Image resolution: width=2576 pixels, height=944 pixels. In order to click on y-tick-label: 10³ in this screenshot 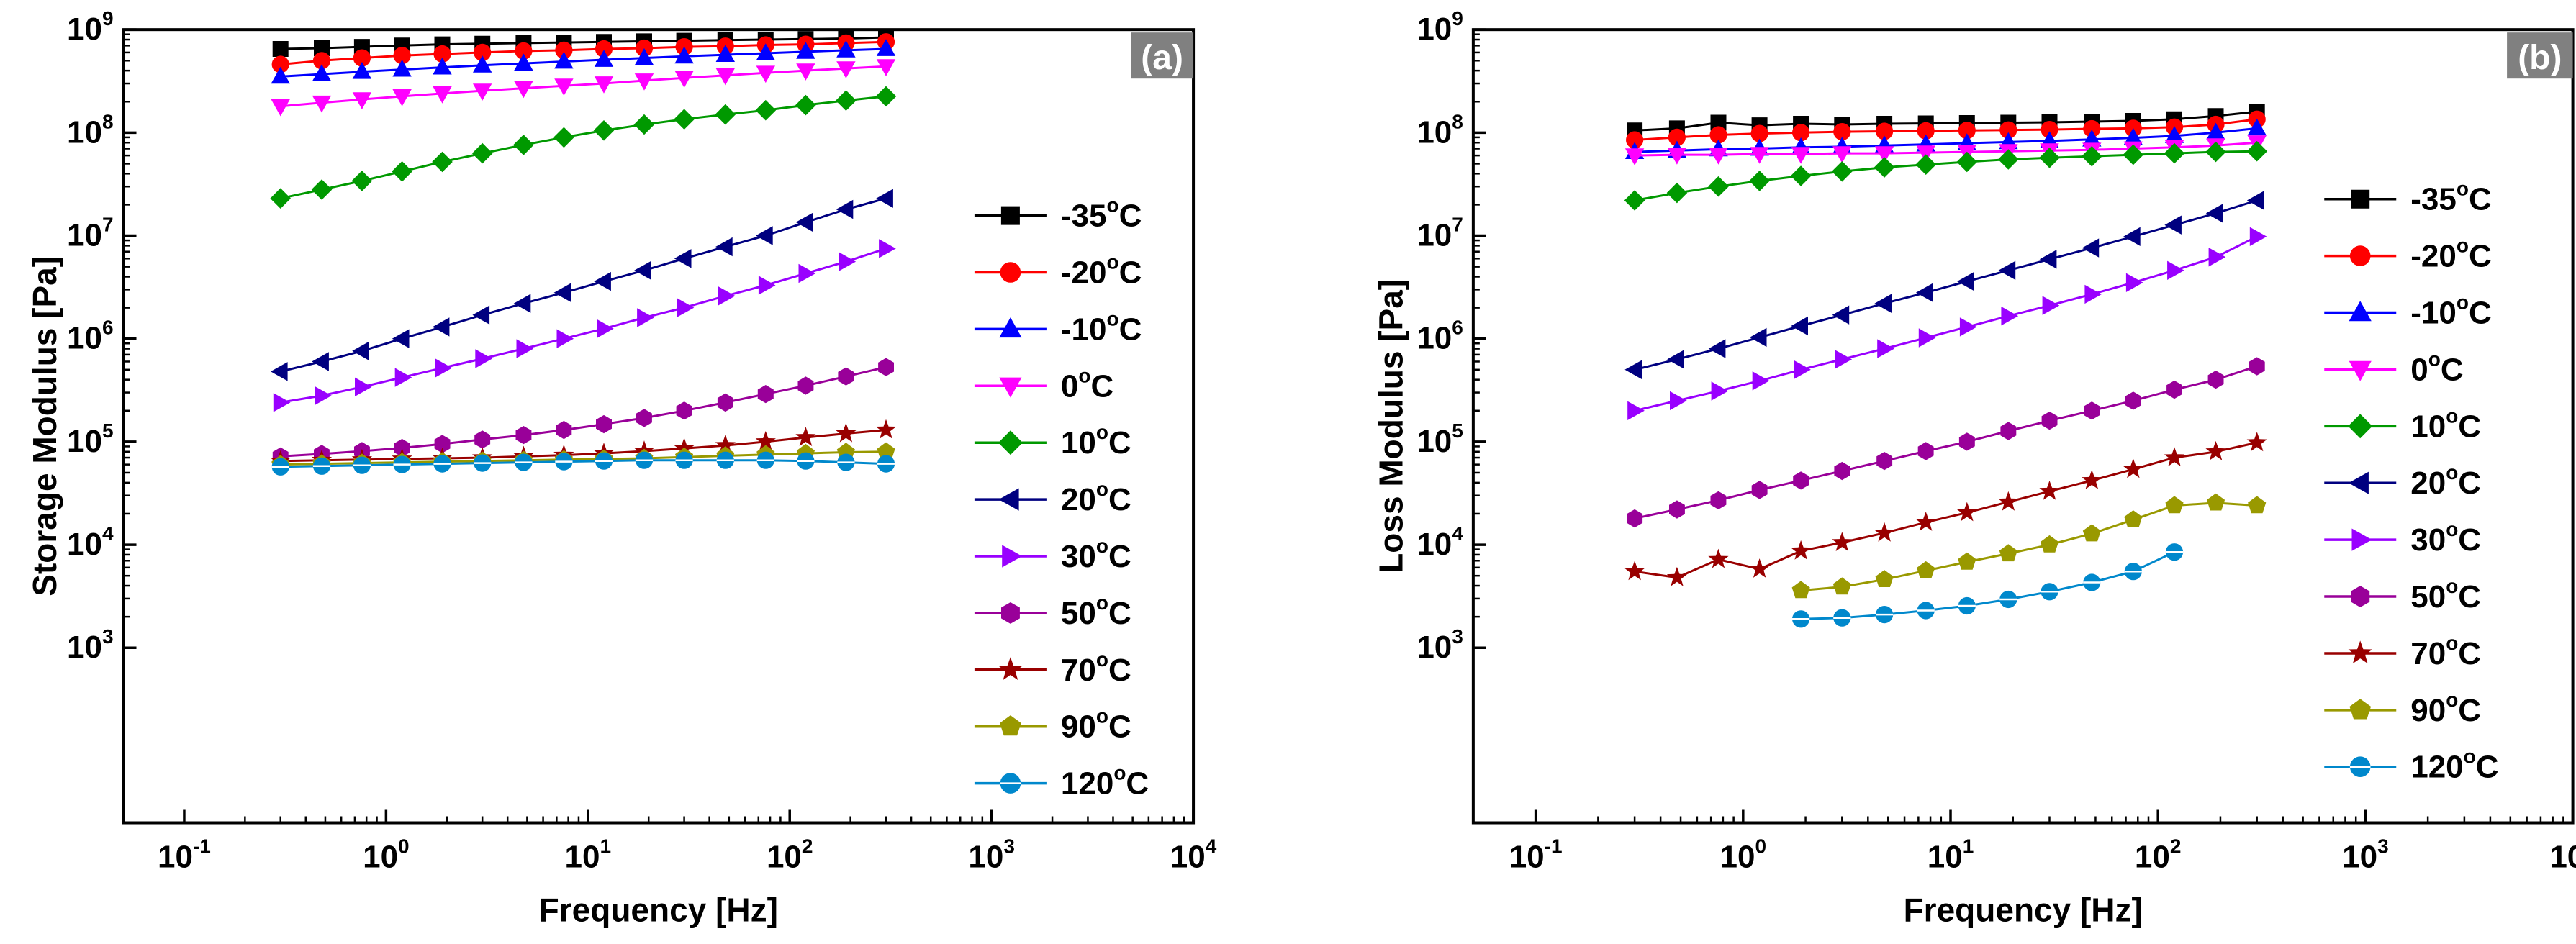, I will do `click(1440, 645)`.